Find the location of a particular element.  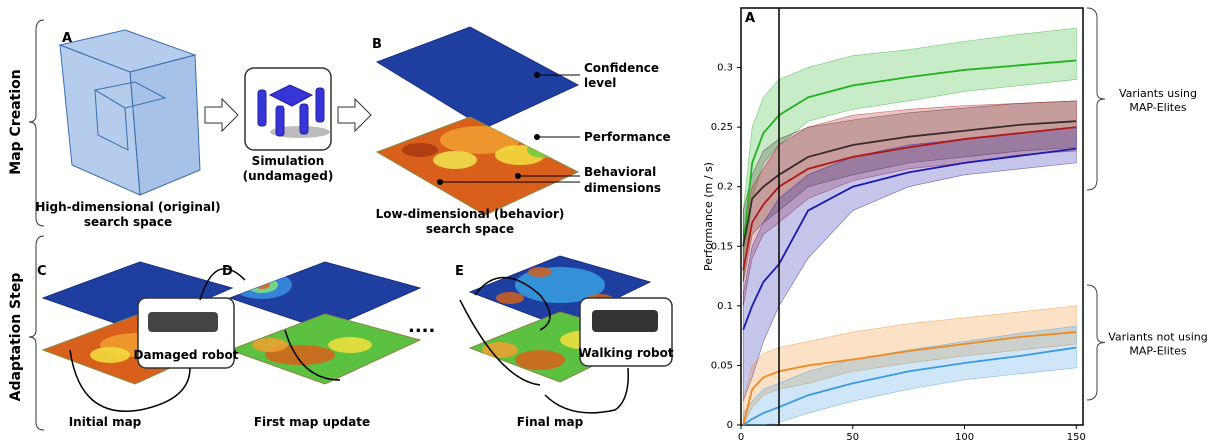

y-tick-label: 0.2 is located at coordinates (725, 187).